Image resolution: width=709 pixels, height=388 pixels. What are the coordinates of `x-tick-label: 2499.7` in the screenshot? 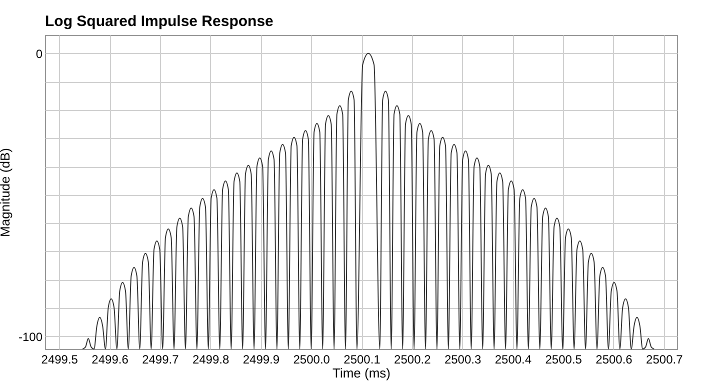 It's located at (161, 359).